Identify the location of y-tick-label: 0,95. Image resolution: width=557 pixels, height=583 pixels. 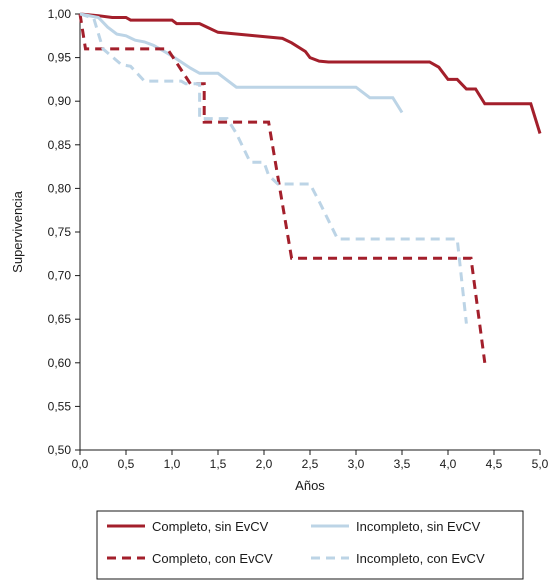
(60, 58).